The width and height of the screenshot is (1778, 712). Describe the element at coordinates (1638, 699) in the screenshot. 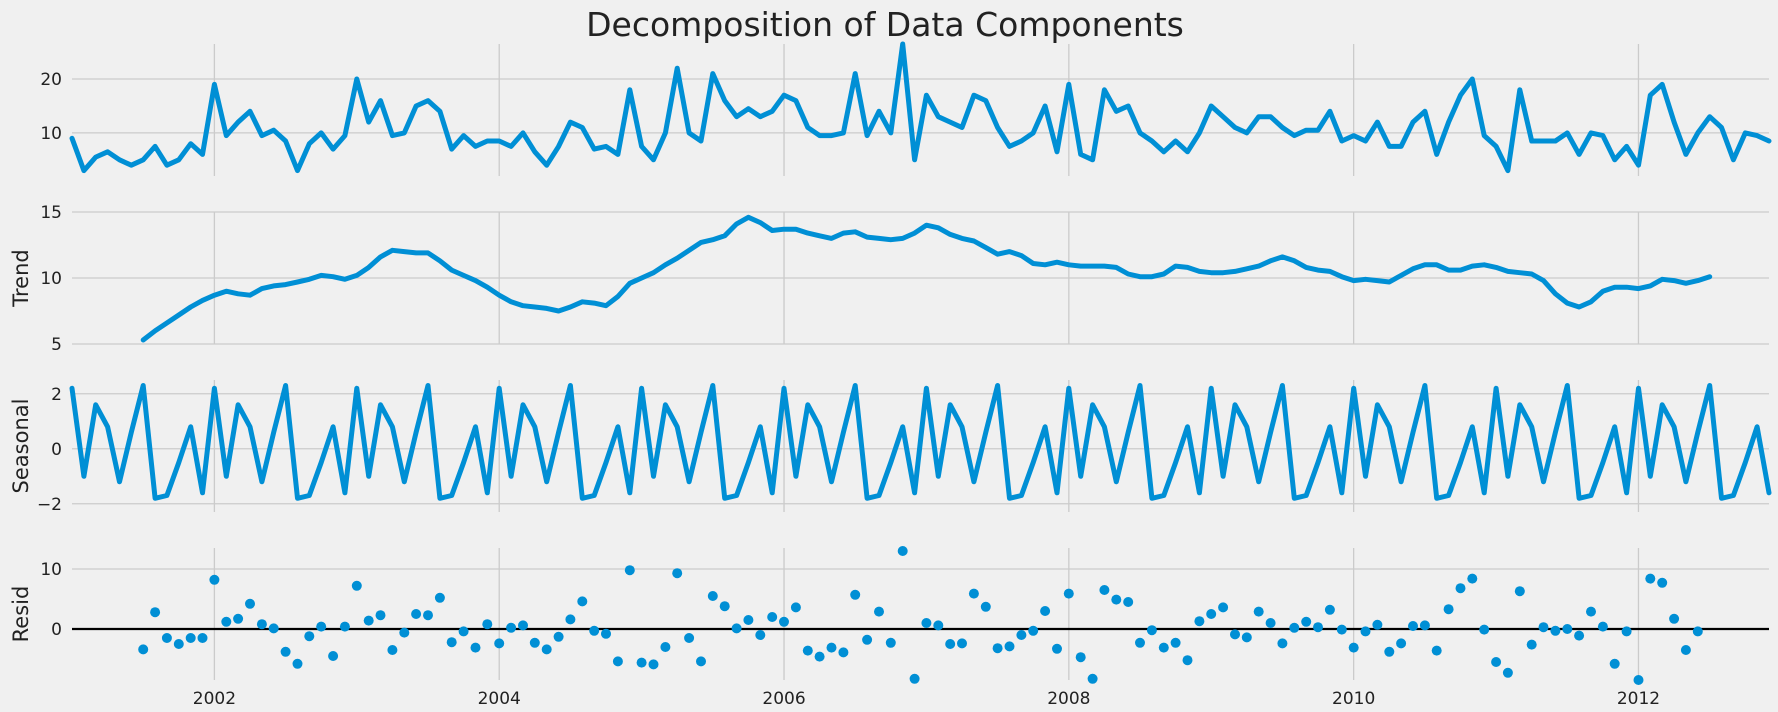

I see `x-tick-label: 2012` at that location.